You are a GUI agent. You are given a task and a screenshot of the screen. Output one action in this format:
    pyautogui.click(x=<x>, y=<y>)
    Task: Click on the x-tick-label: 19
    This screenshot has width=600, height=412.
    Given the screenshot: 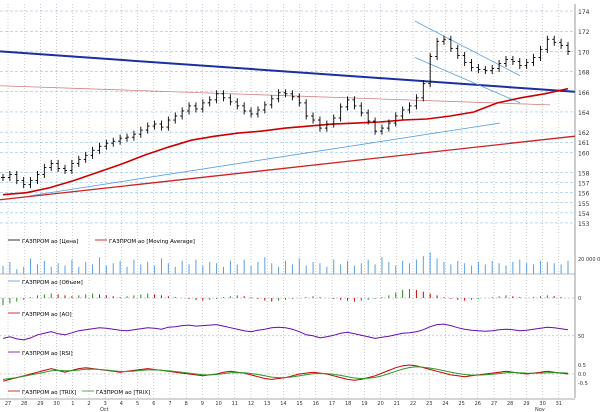 What is the action you would take?
    pyautogui.click(x=364, y=404)
    